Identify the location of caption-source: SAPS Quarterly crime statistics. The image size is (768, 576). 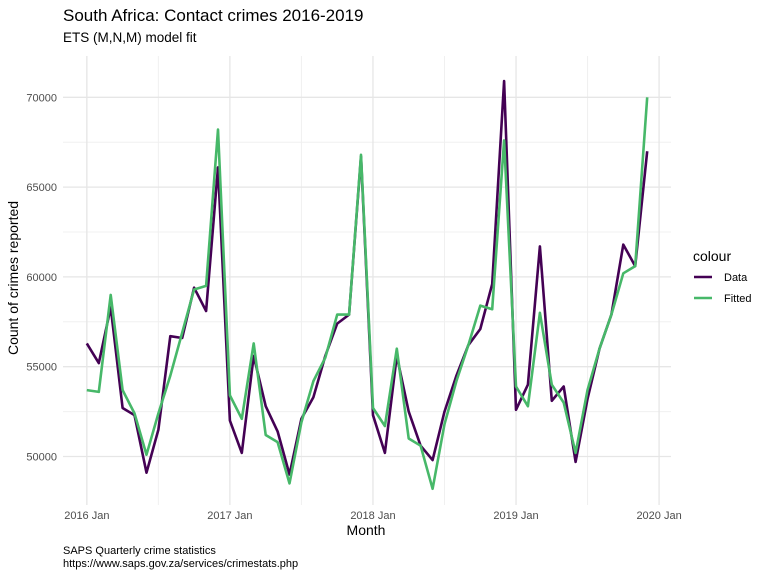
(139, 551).